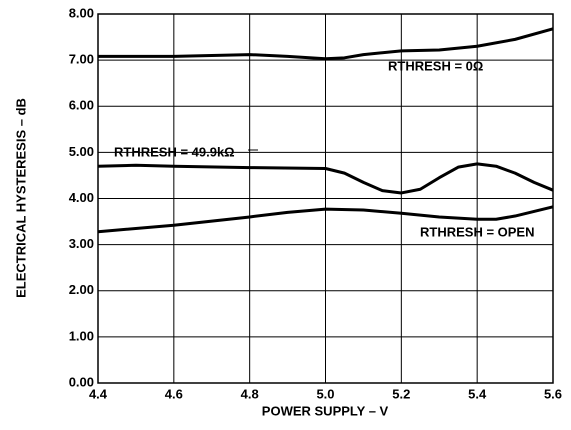  I want to click on series-label: RTHRESH = 0Ω, so click(435, 65).